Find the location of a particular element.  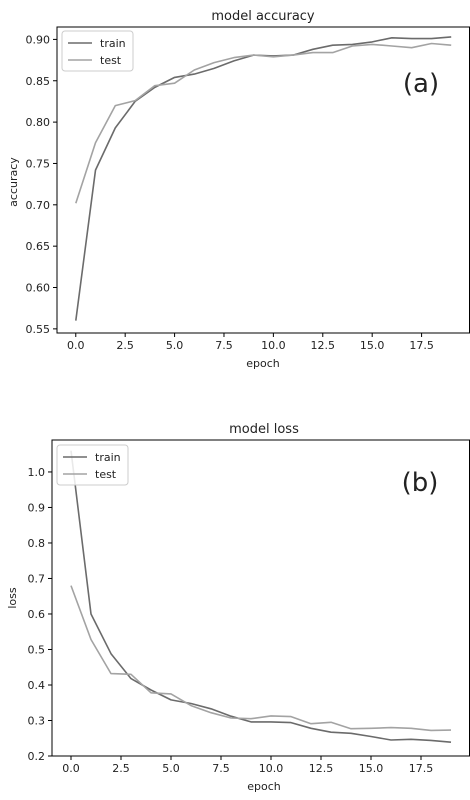

y-tick-label: 0.6 is located at coordinates (37, 614).